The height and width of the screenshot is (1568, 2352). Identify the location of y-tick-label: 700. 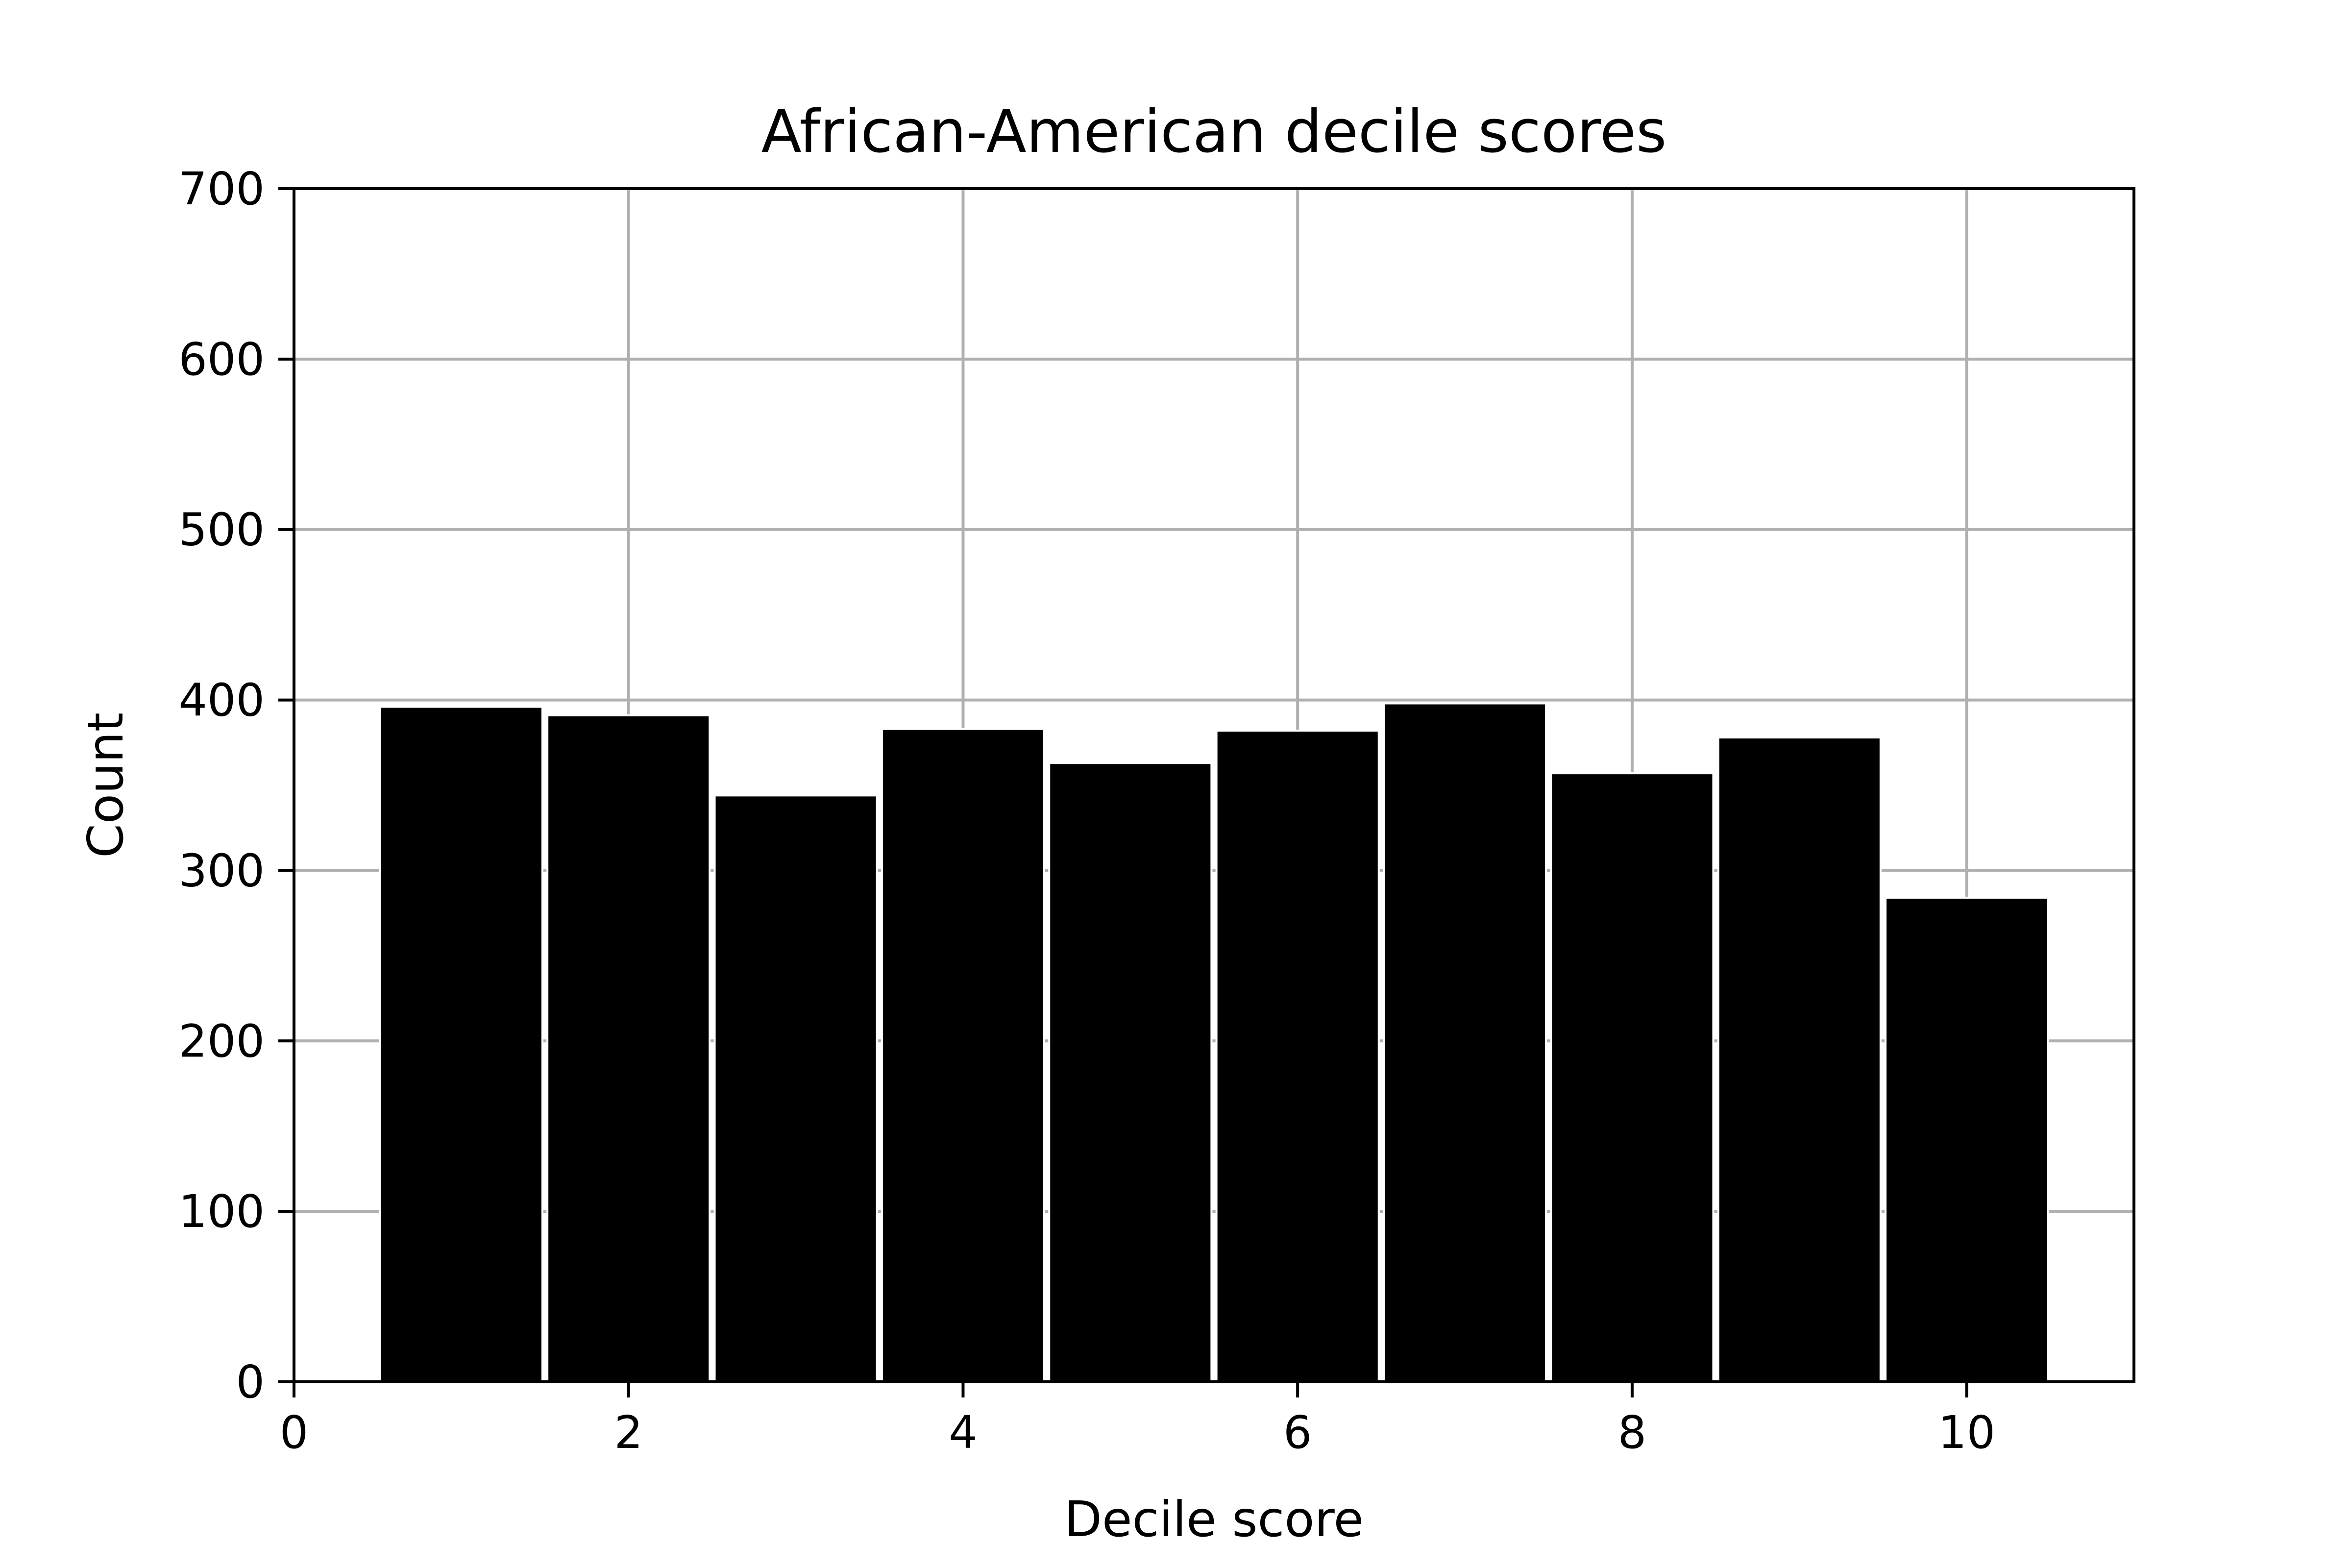
(221, 189).